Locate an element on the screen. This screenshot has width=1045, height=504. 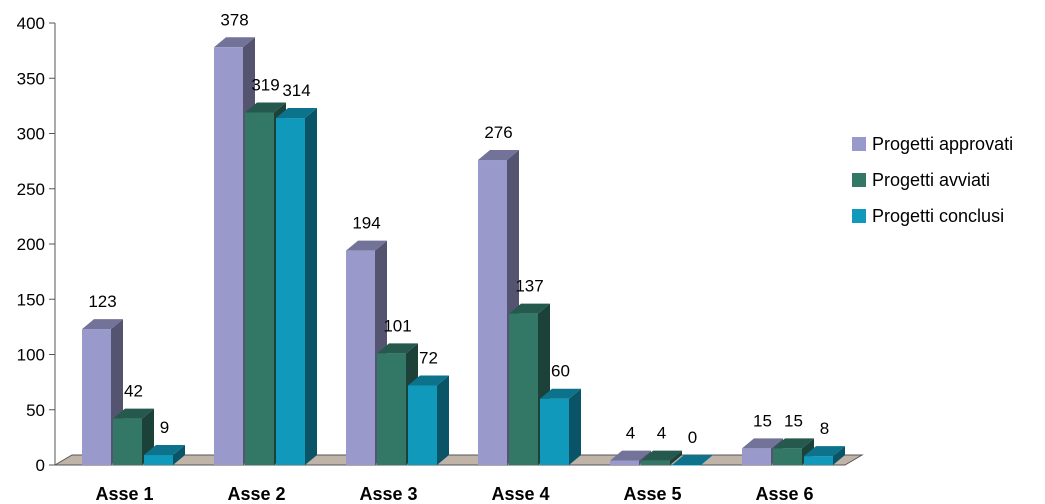
bar-asse-1-progetti-avviati is located at coordinates (133, 436).